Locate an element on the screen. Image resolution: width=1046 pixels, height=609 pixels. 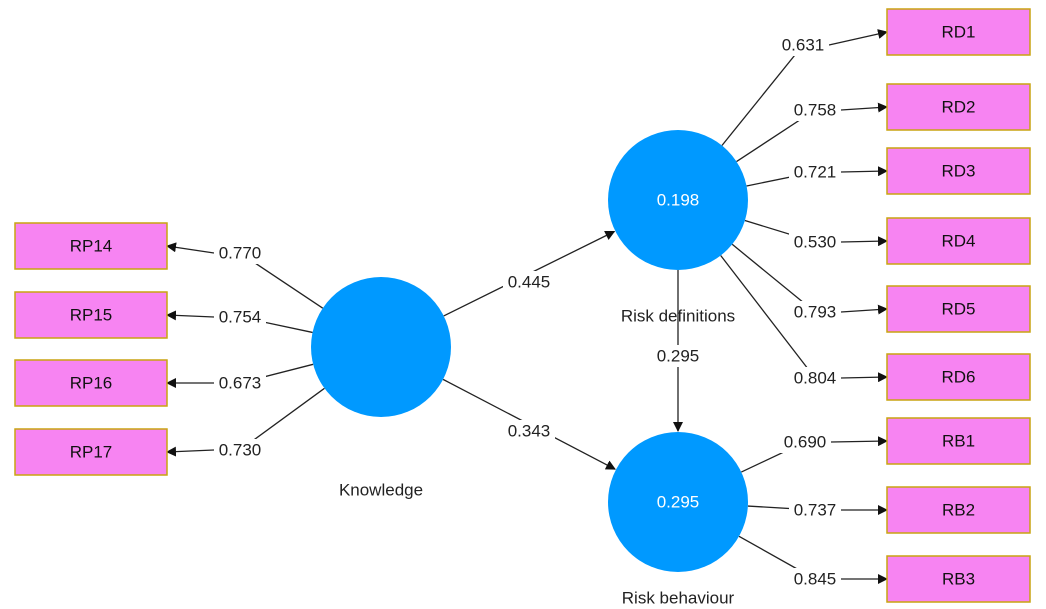
loading-label-rd2-group: 0.758 is located at coordinates (815, 110).